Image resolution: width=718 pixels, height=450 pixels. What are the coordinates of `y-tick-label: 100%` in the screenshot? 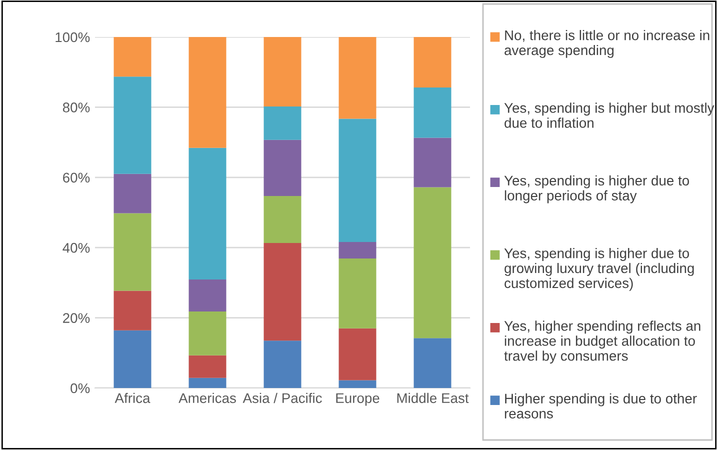 It's located at (73, 37).